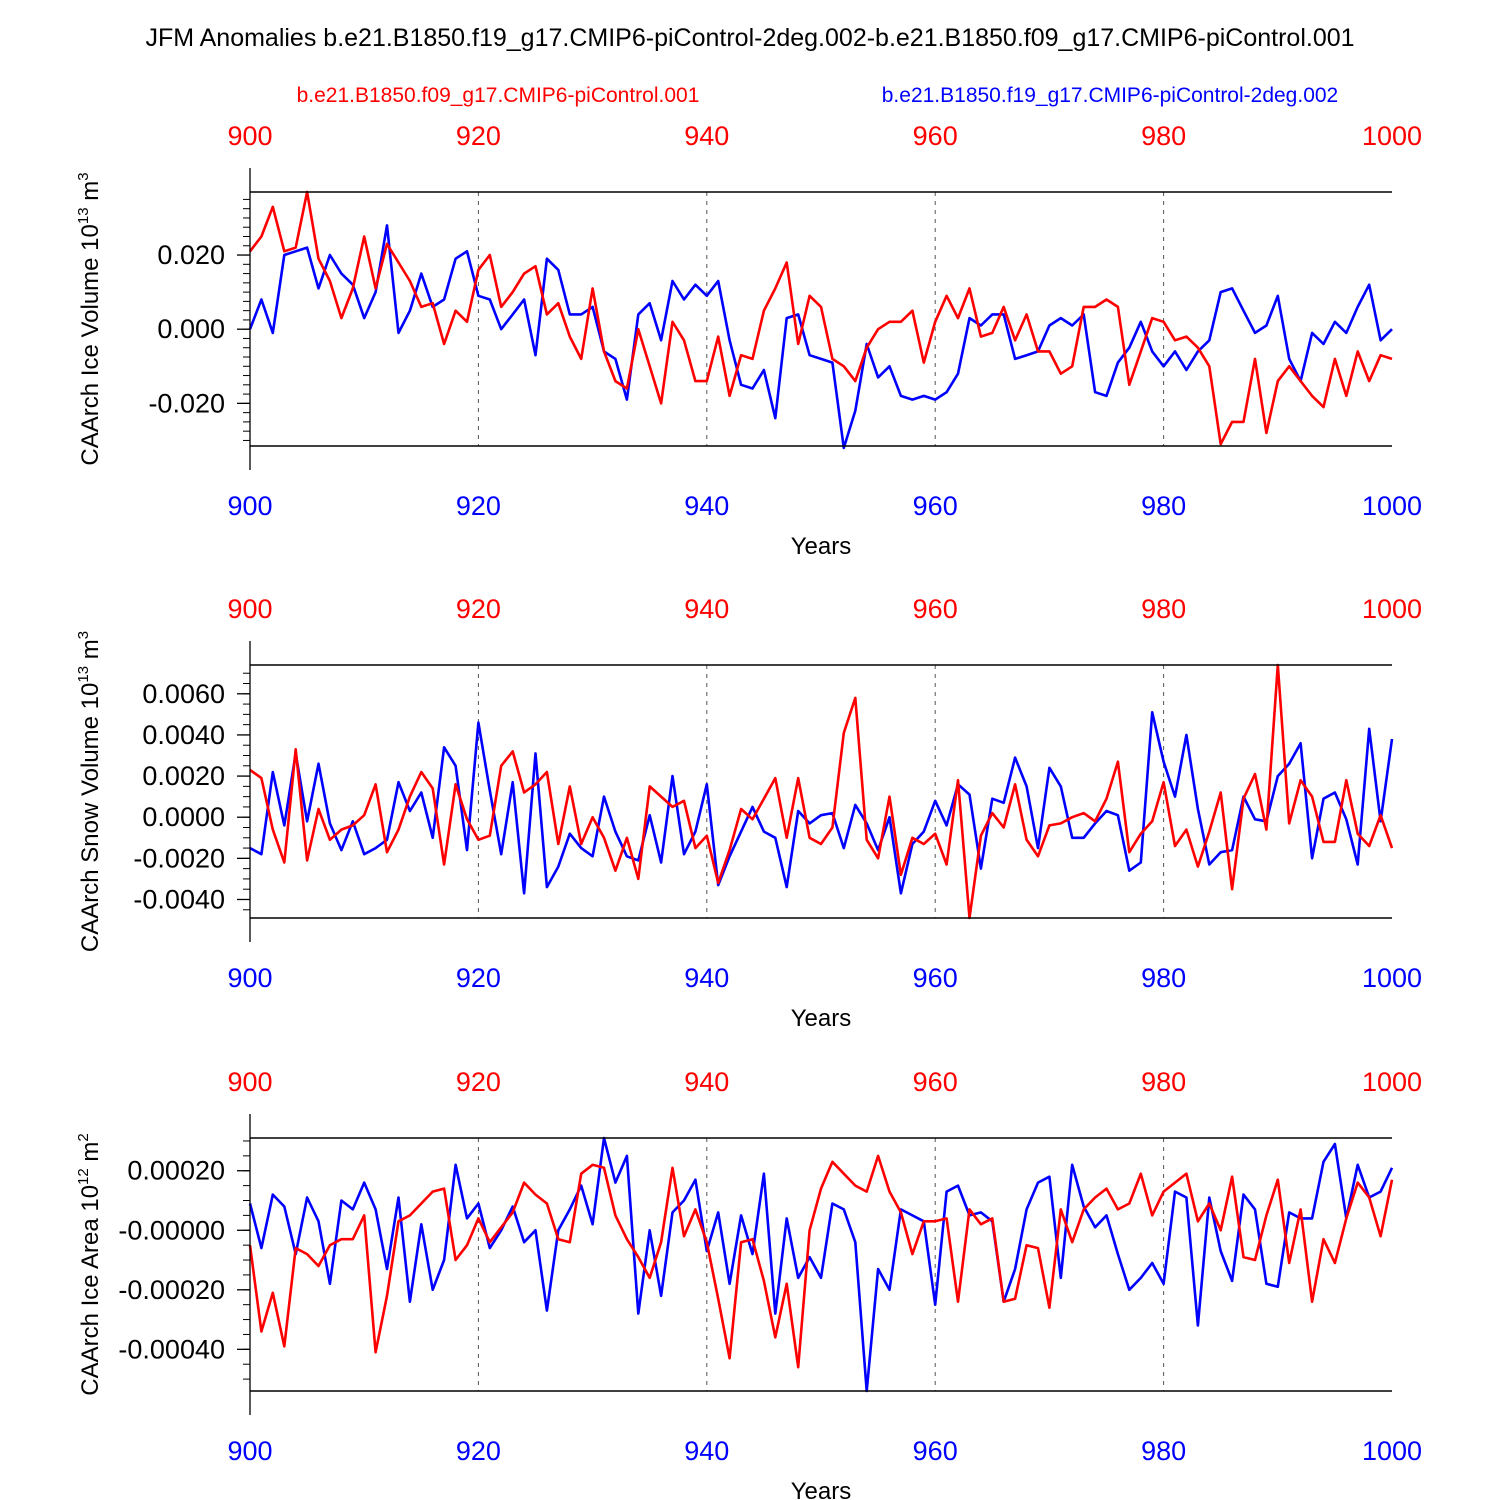 The width and height of the screenshot is (1500, 1500). I want to click on y-axis-label: CAArch Snow Volume 1013 m3, so click(89, 791).